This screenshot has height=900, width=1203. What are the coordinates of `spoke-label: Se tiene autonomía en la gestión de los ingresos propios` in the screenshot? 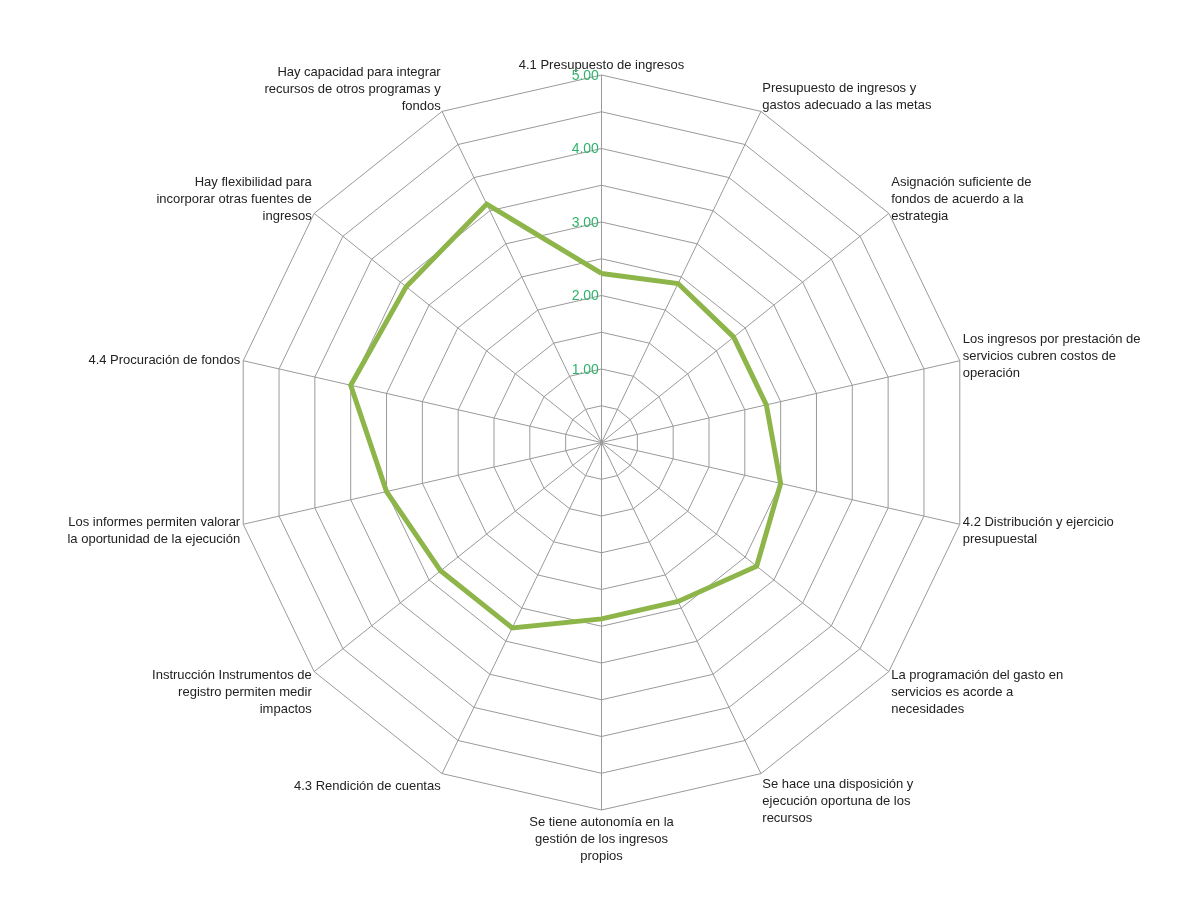 It's located at (602, 838).